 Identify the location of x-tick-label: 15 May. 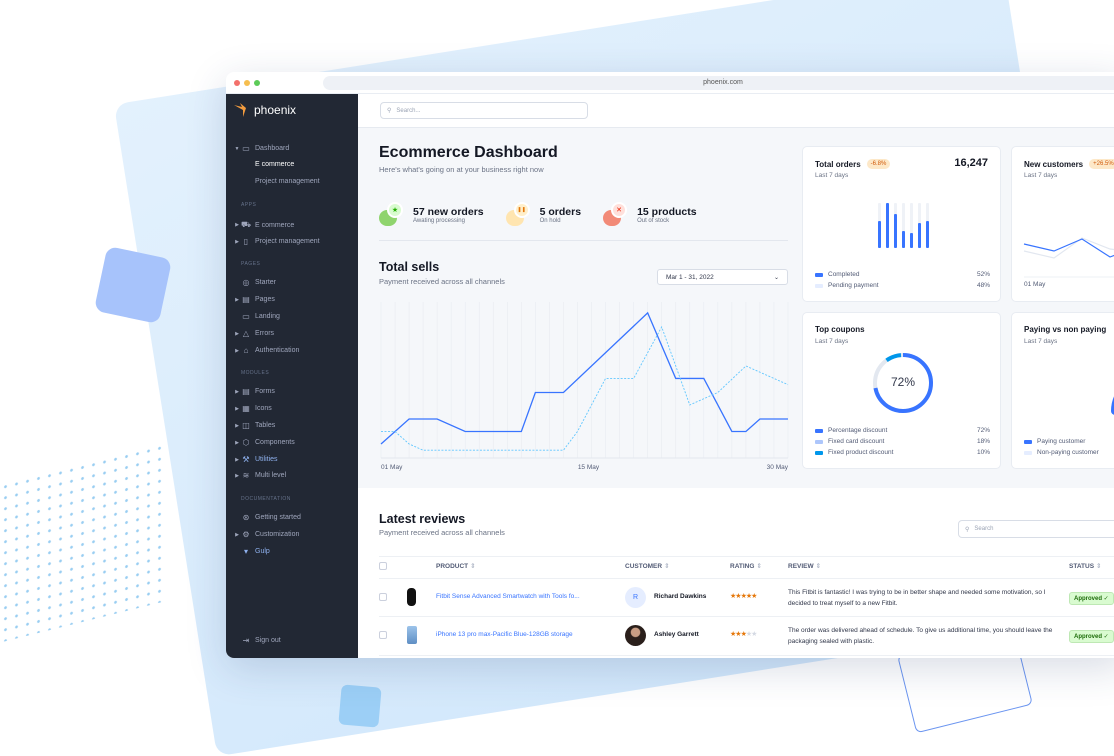
(589, 467).